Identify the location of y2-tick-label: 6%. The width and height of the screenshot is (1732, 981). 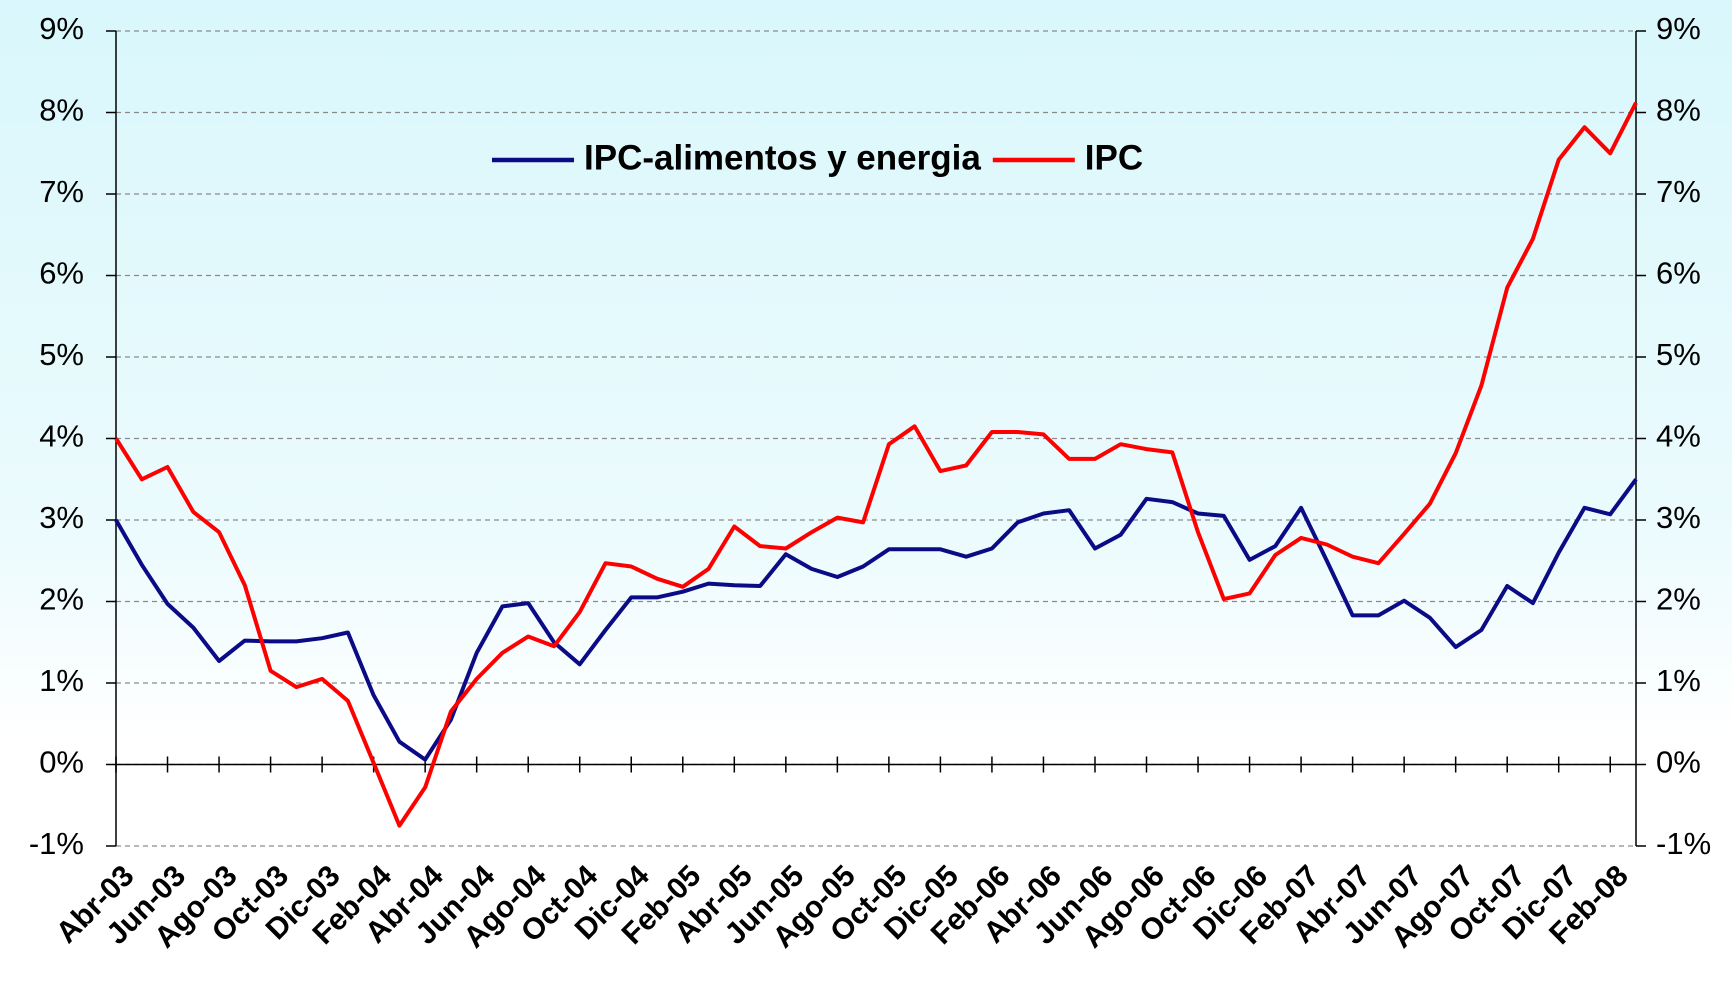
(1678, 273).